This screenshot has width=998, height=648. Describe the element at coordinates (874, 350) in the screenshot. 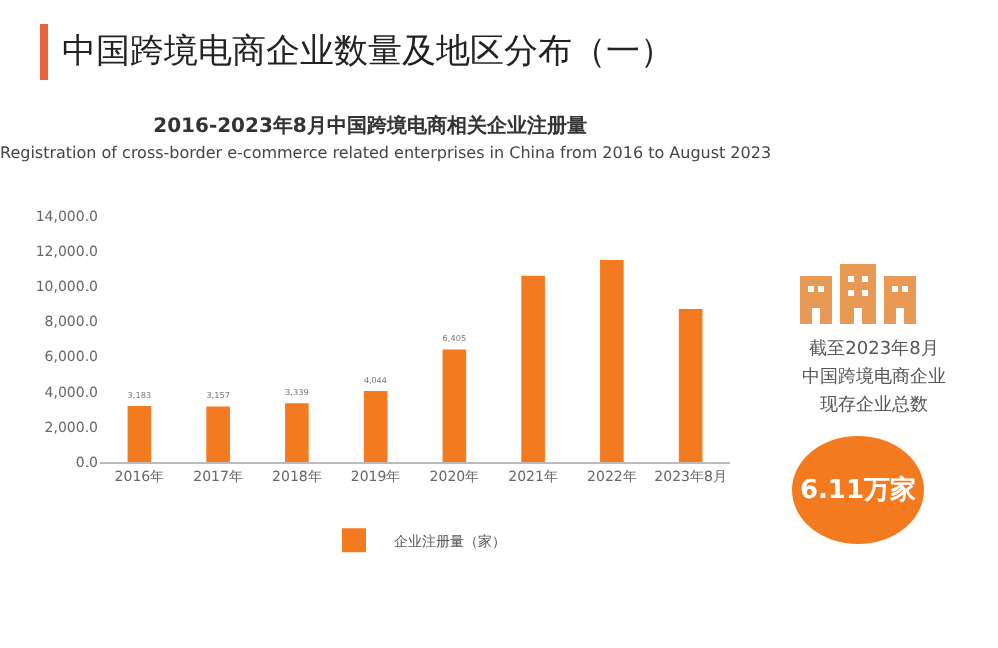

I see `text: 截至2023年8月` at that location.